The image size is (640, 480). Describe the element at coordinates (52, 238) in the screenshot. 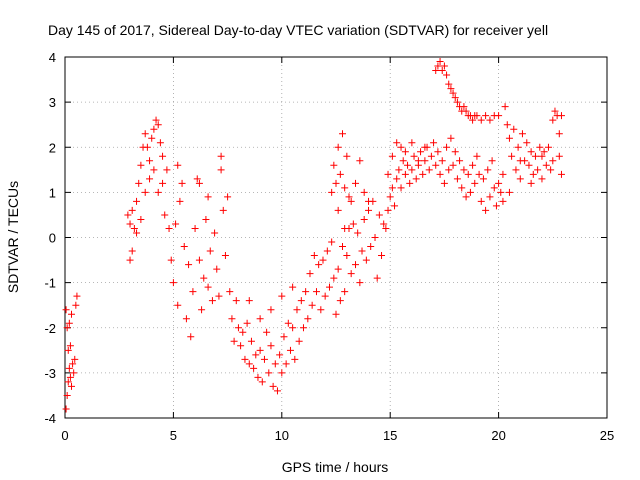

I see `y-tick-label: 0` at that location.